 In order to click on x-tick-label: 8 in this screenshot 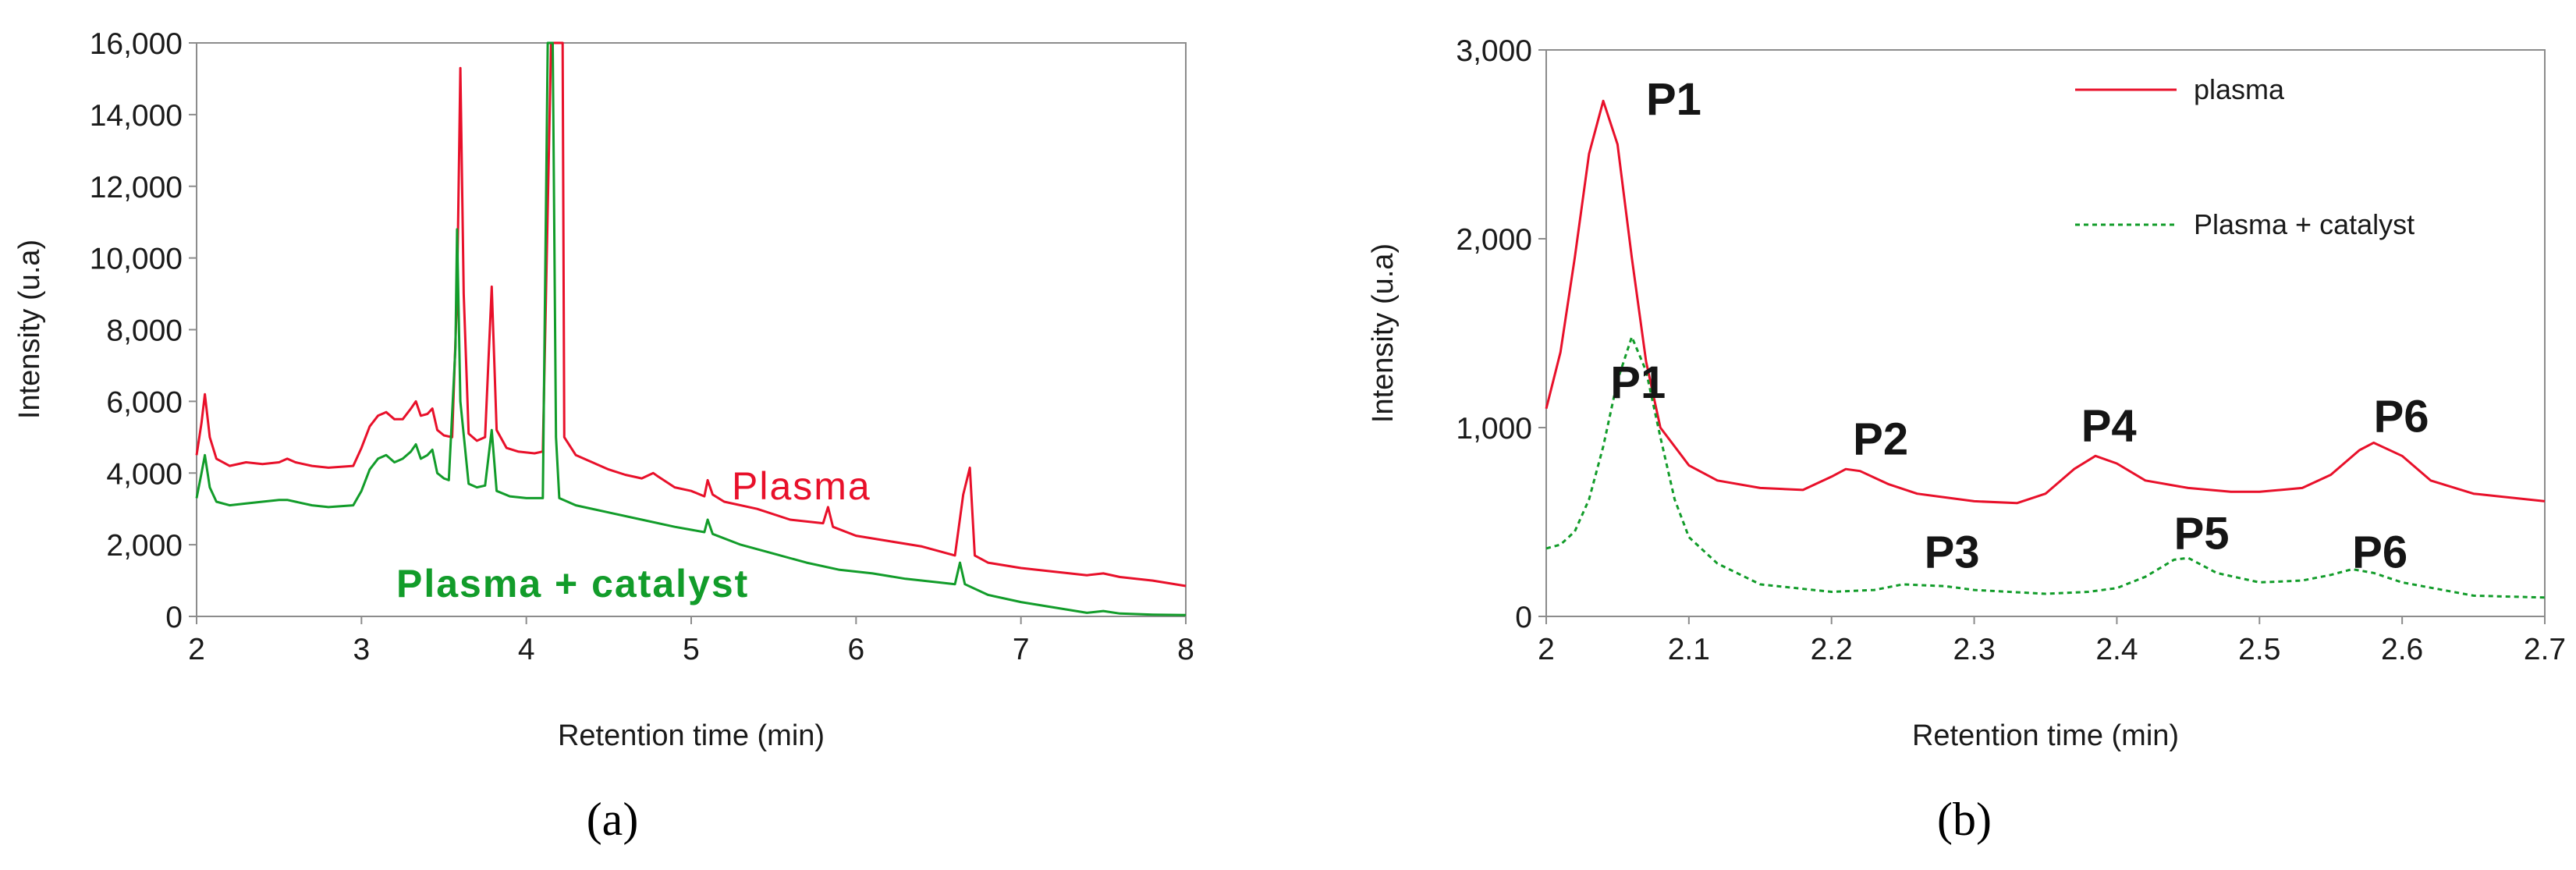, I will do `click(1185, 649)`.